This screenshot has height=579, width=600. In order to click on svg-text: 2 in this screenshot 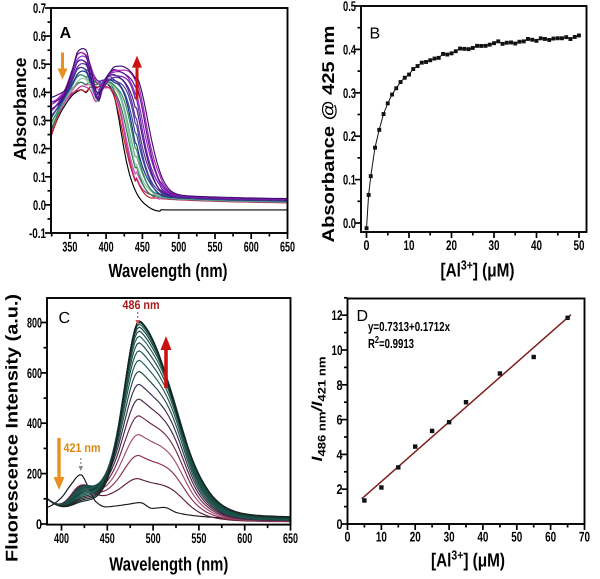, I will do `click(340, 489)`.